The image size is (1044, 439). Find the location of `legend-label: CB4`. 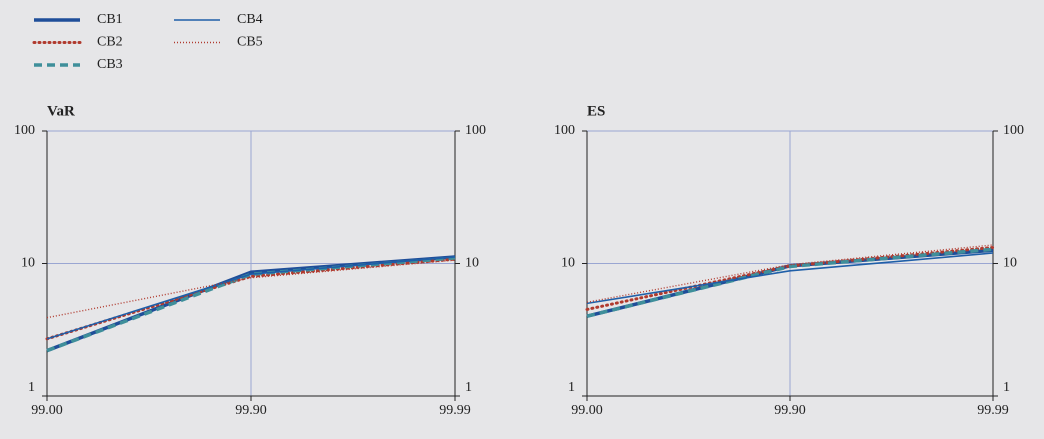

legend-label: CB4 is located at coordinates (250, 19).